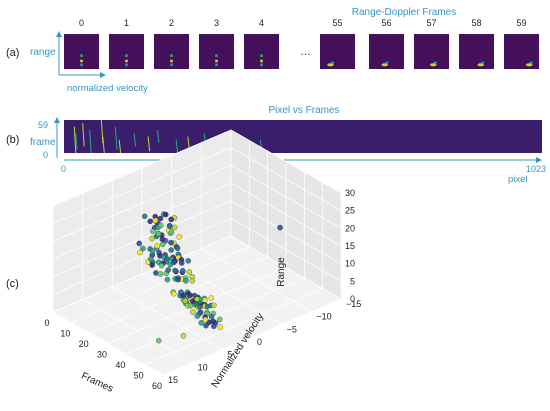 This screenshot has height=411, width=550. I want to click on frame-label-3: 3, so click(216, 23).